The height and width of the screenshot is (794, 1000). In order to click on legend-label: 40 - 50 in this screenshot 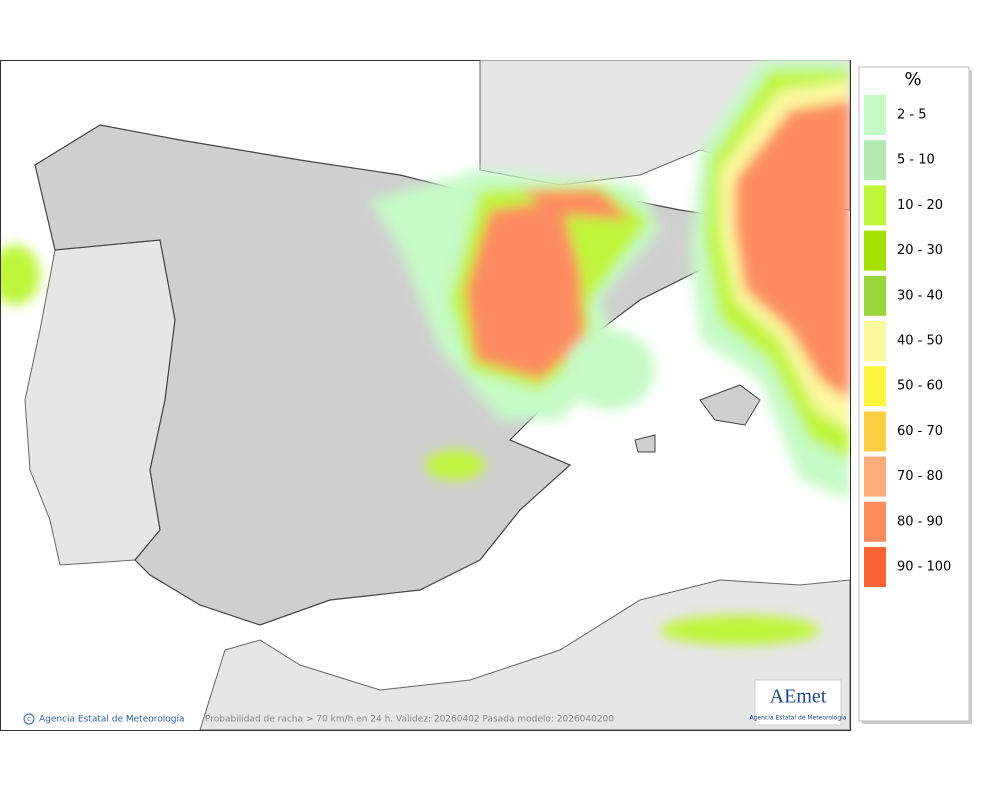, I will do `click(920, 341)`.